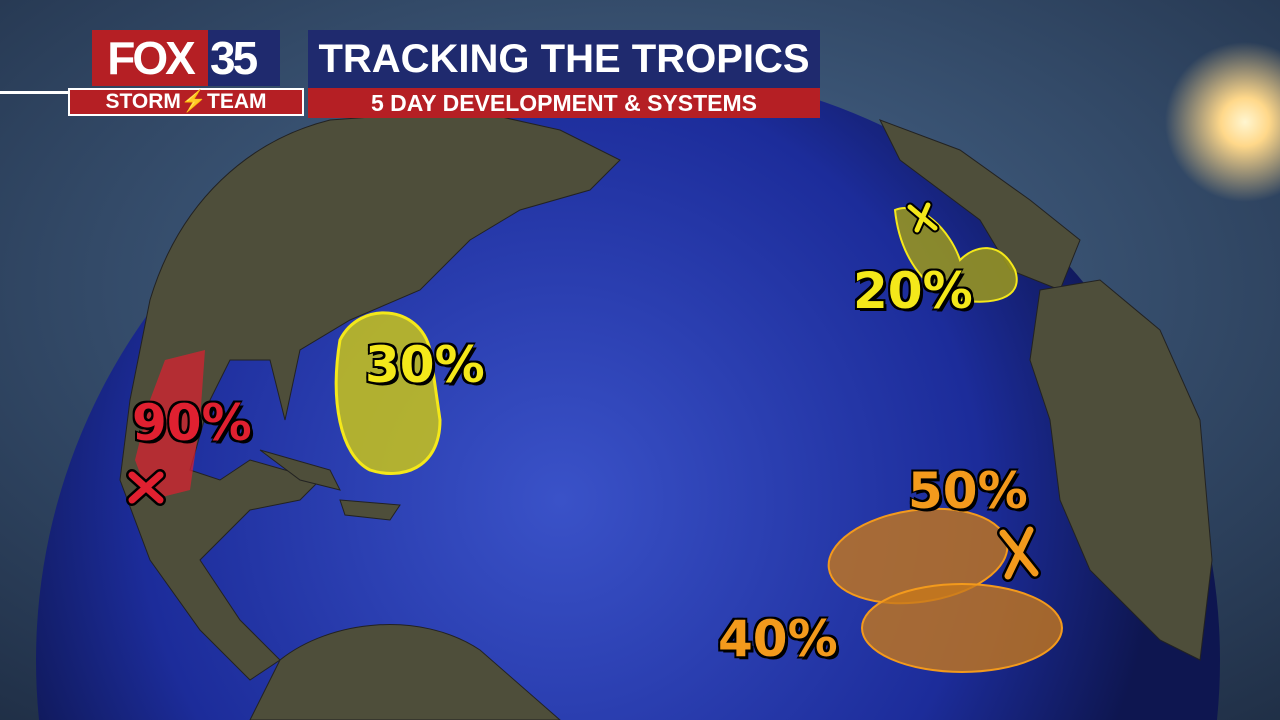  I want to click on cuba, so click(300, 470).